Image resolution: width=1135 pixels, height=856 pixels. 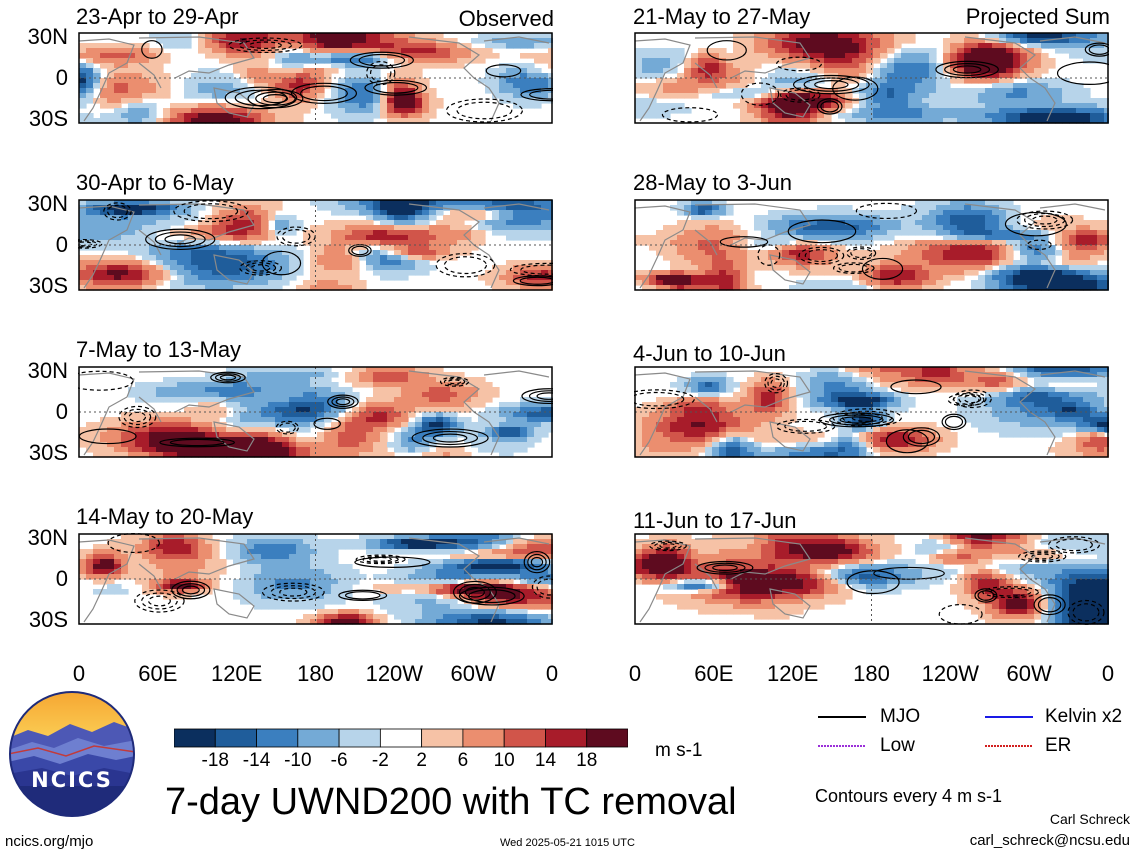 What do you see at coordinates (72, 780) in the screenshot?
I see `logo-text: NCICS` at bounding box center [72, 780].